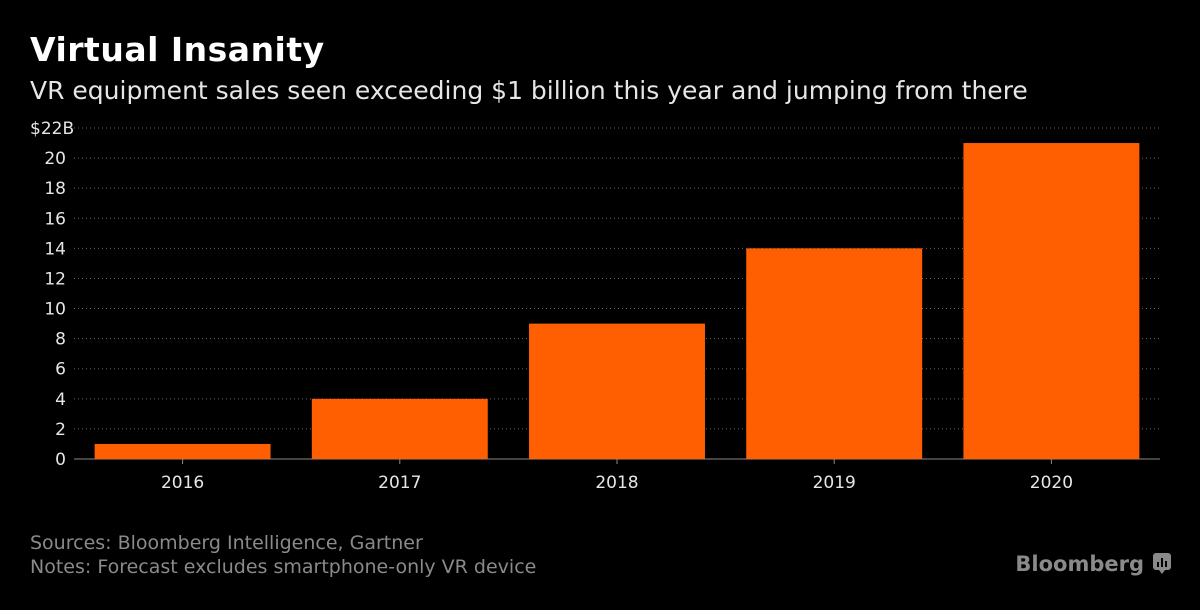 The width and height of the screenshot is (1200, 610). I want to click on y-tick-label: 6, so click(60, 370).